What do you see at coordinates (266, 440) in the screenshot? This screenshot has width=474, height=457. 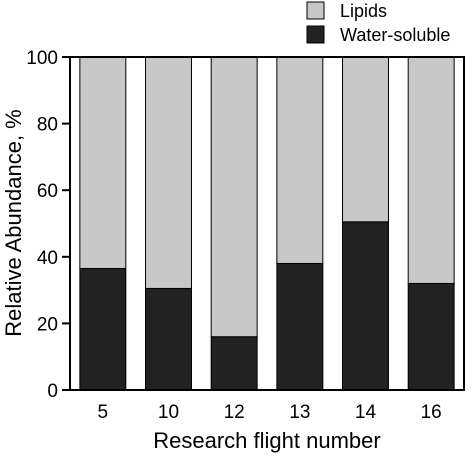 I see `x-axis-label: Research flight number` at bounding box center [266, 440].